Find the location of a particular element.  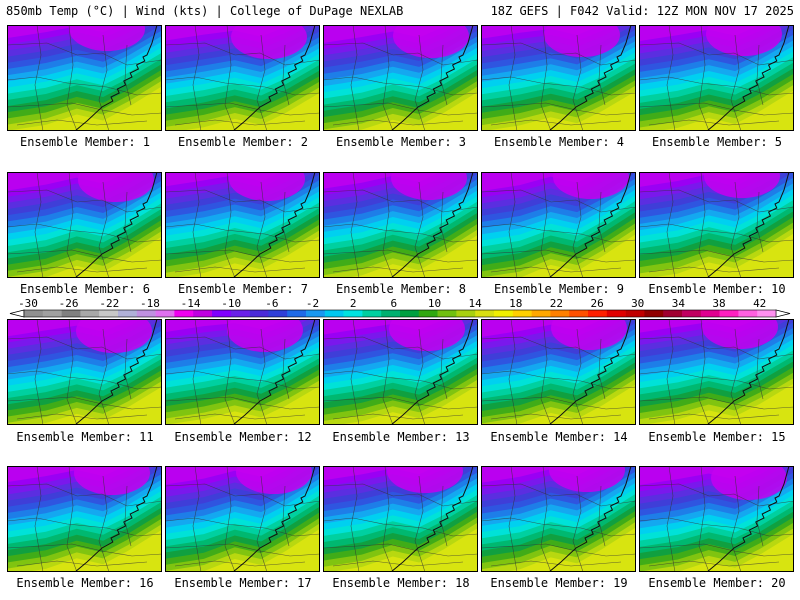

colorbar-tick-label: 34 is located at coordinates (679, 303).